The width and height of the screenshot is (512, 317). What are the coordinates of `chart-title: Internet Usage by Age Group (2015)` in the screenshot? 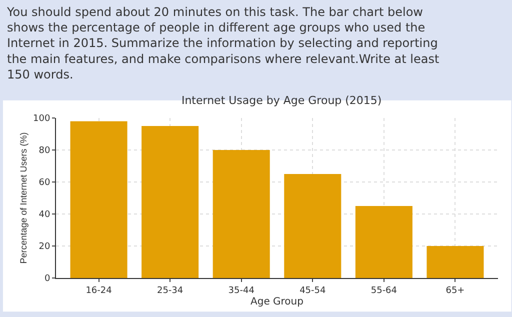 It's located at (281, 100).